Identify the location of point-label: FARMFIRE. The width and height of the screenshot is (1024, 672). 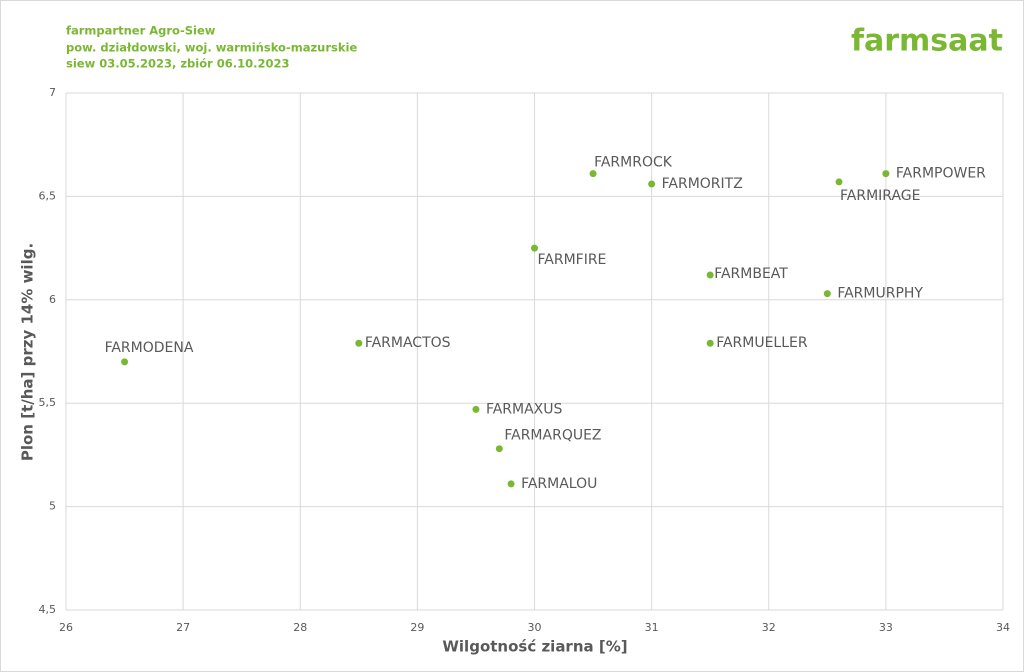
(572, 260).